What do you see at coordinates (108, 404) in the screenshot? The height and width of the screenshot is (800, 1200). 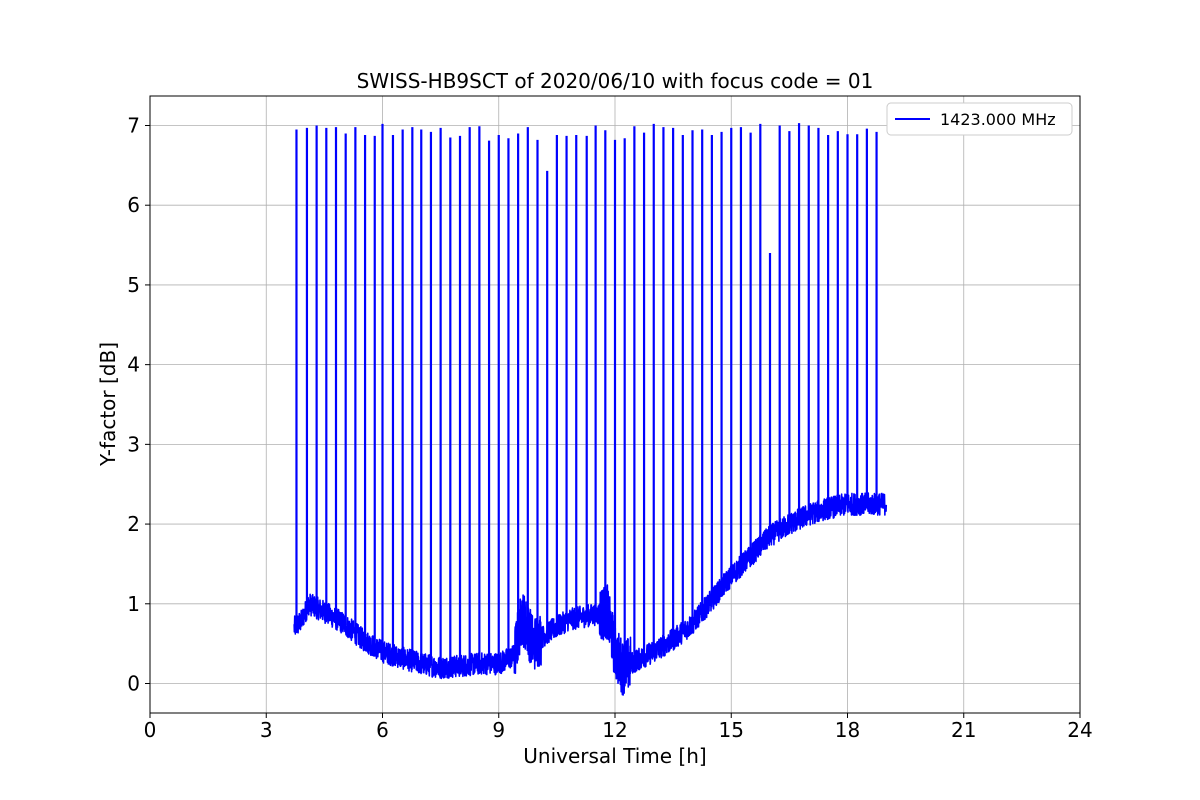 I see `y-axis-label: Y-factor [dB]` at bounding box center [108, 404].